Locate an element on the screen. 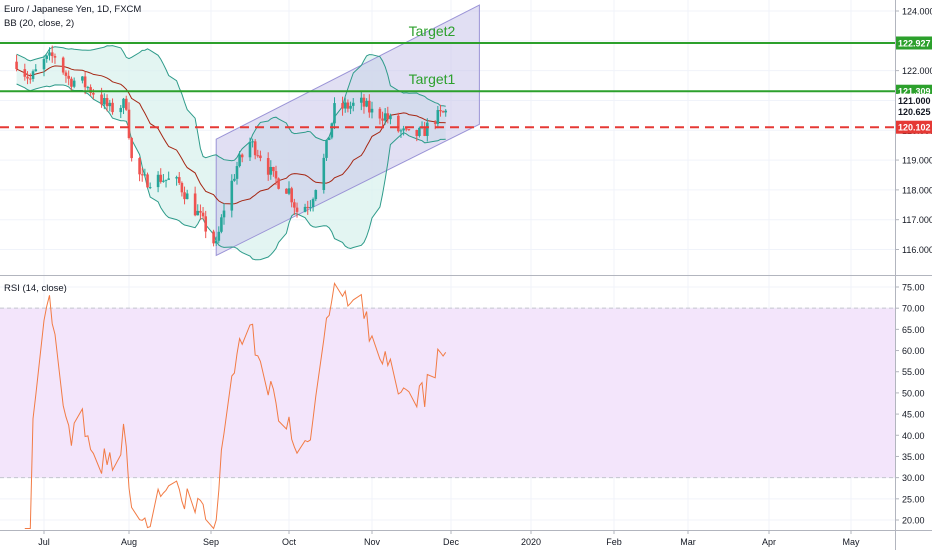 The image size is (932, 555). bollinger-basis is located at coordinates (231, 135).